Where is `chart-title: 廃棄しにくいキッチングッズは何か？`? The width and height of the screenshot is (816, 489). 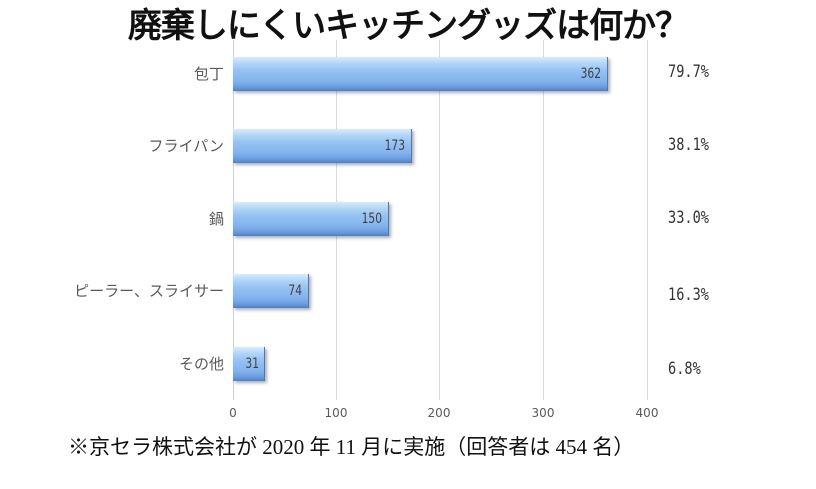
chart-title: 廃棄しにくいキッチングッズは何か？ is located at coordinates (408, 26).